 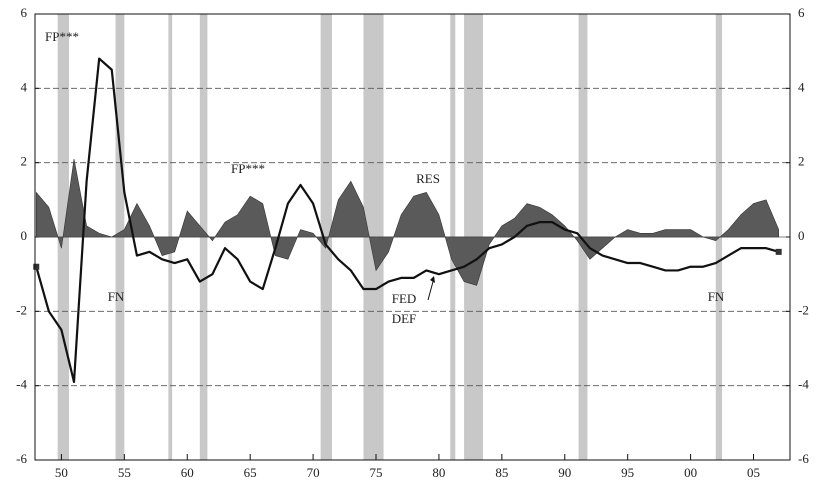 I want to click on y-tick-label-right: 0, so click(x=801, y=235).